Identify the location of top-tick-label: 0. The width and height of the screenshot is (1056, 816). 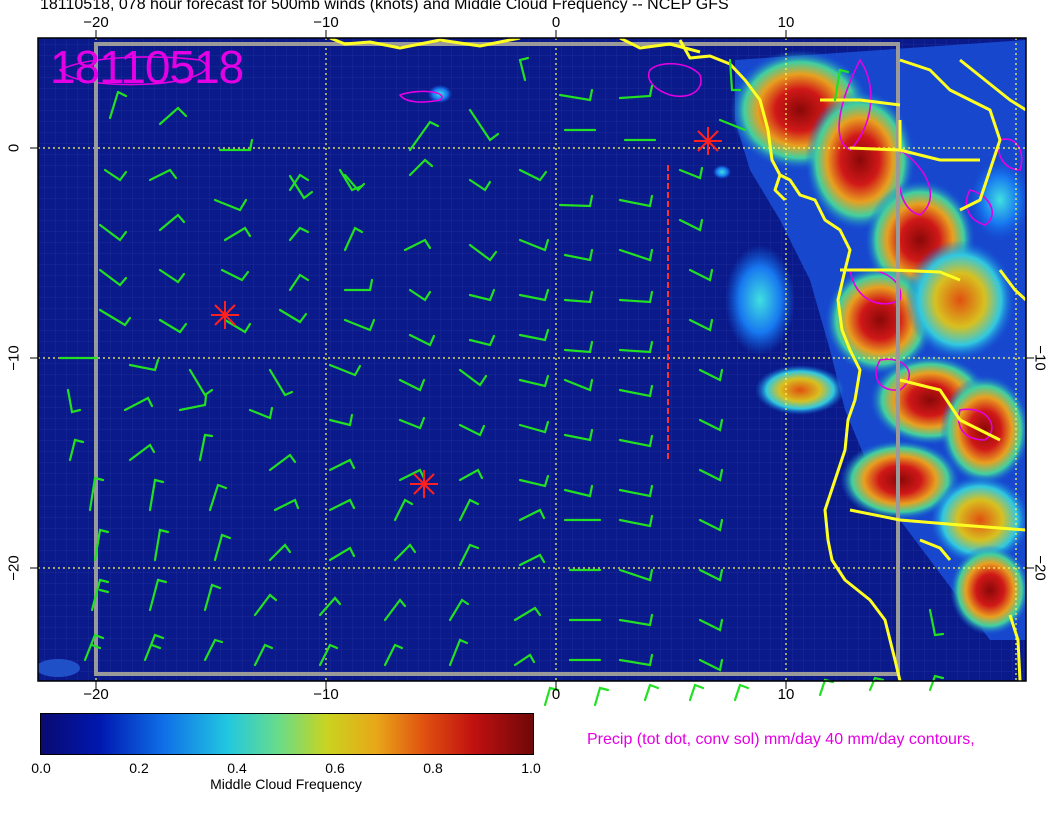
(556, 22).